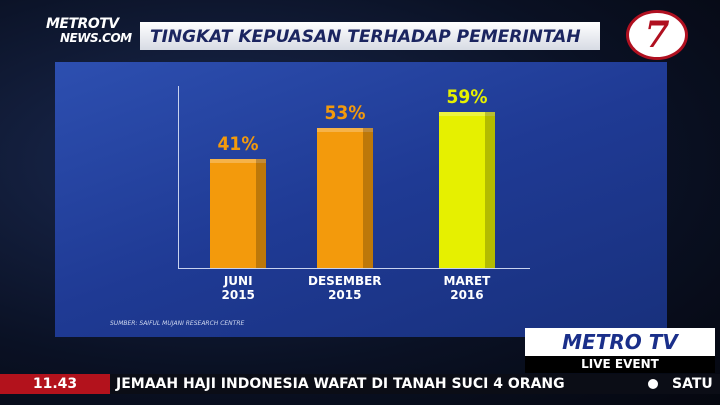  I want to click on channel-badge: 7, so click(657, 35).